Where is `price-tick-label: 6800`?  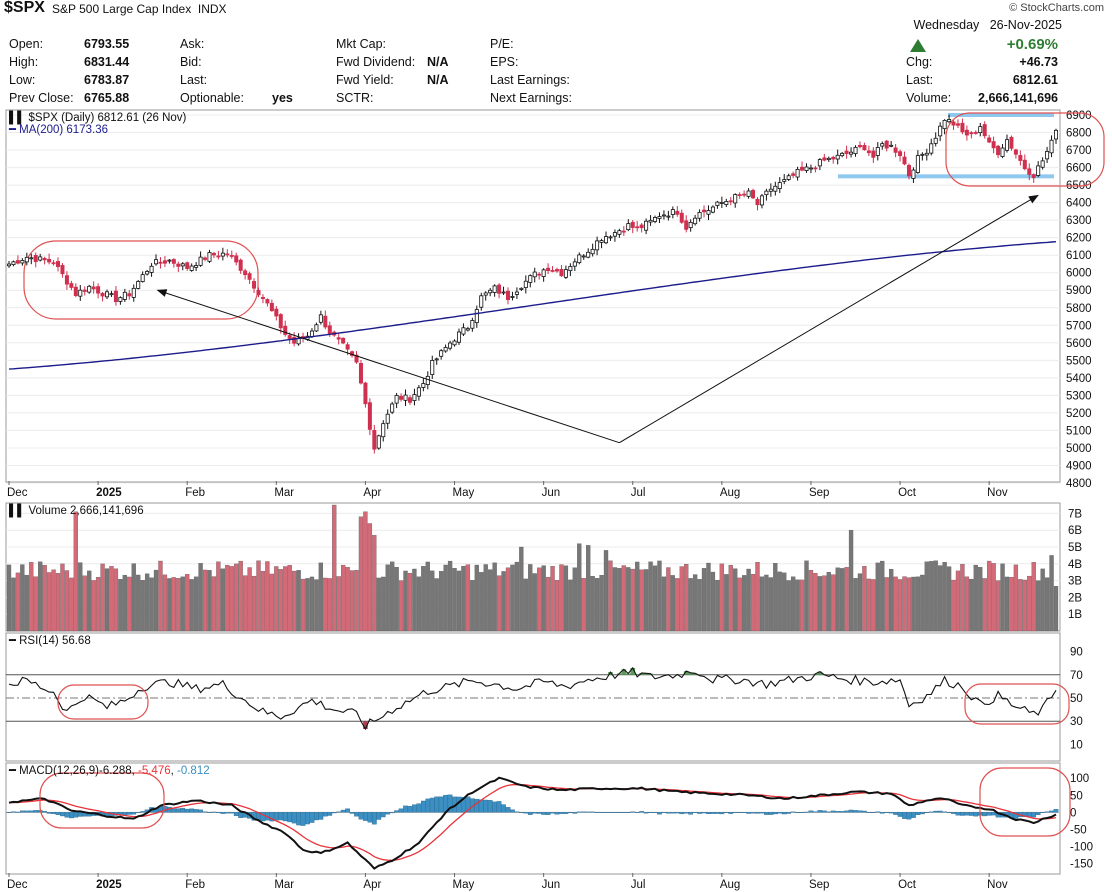
price-tick-label: 6800 is located at coordinates (1079, 134).